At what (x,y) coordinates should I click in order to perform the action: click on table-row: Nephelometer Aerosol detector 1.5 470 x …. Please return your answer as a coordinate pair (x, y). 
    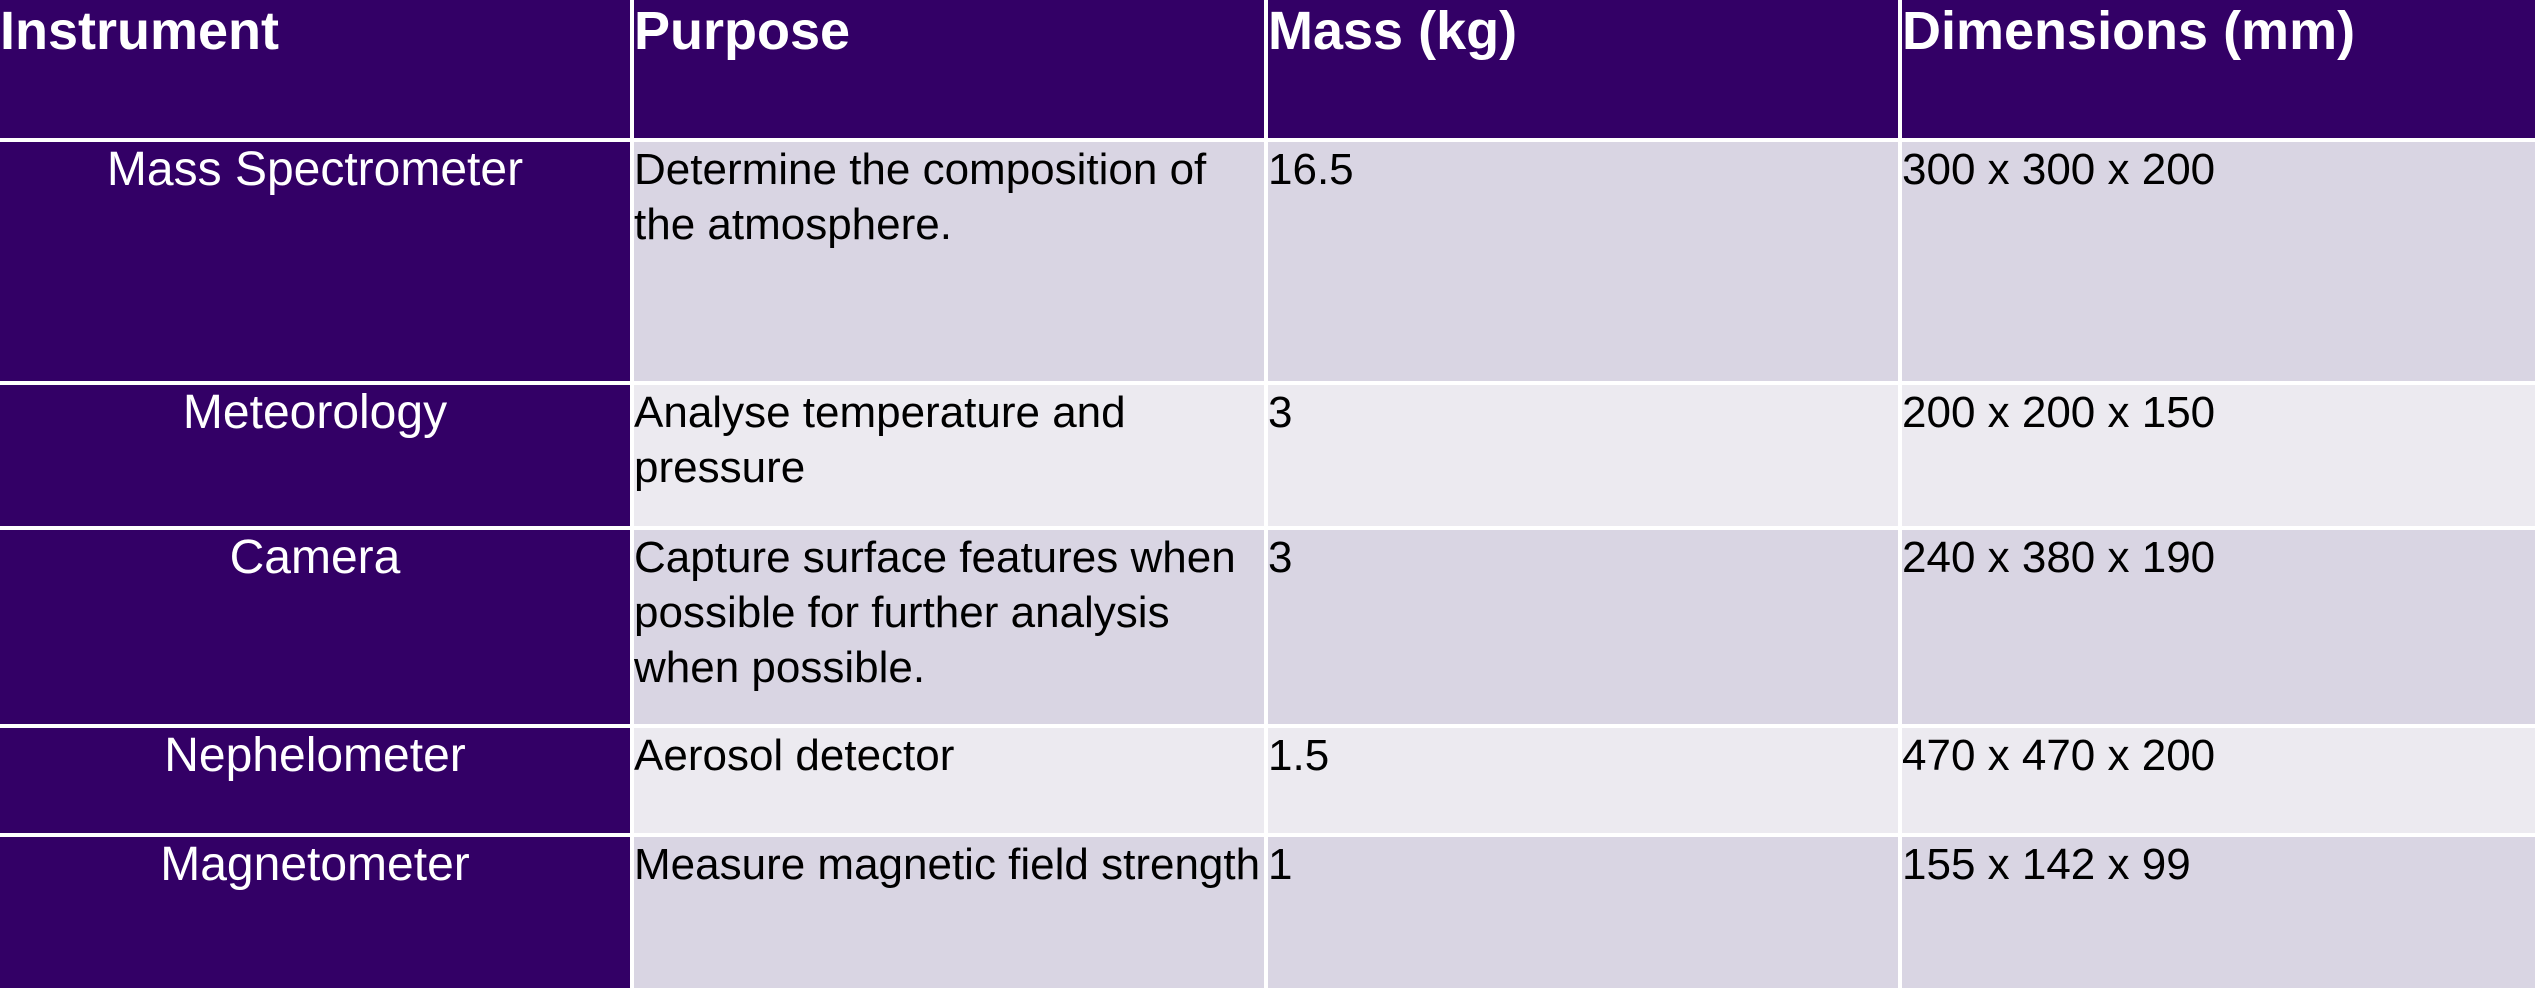
    Looking at the image, I should click on (1267, 782).